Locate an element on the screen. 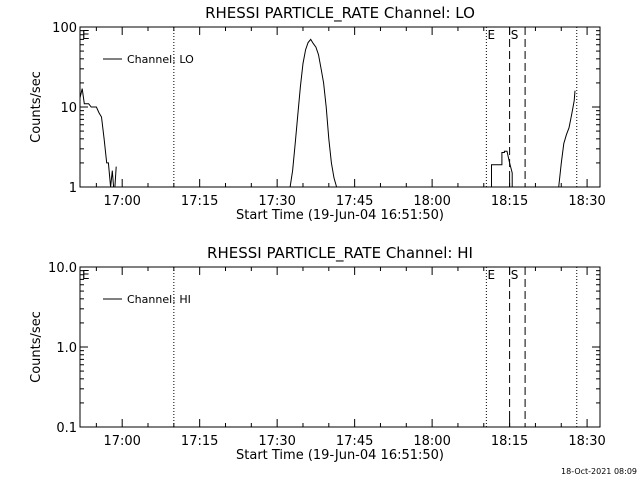 This screenshot has height=480, width=640. y-tick-label: 1.0 is located at coordinates (66, 348).